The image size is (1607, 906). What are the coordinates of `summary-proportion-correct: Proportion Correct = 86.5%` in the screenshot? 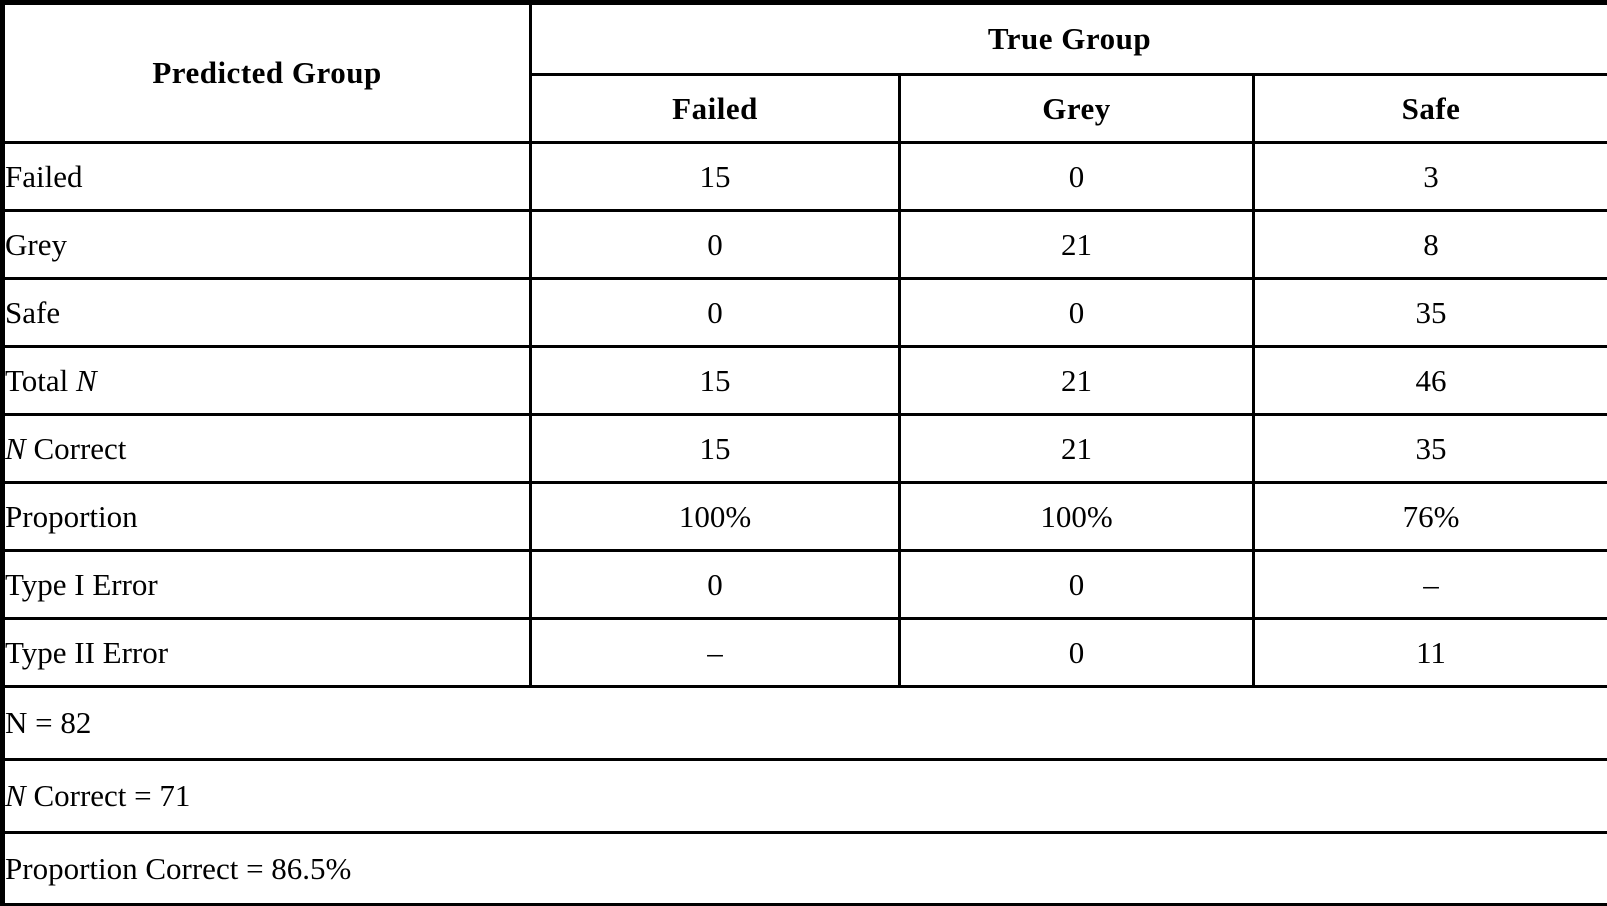 It's located at (803, 868).